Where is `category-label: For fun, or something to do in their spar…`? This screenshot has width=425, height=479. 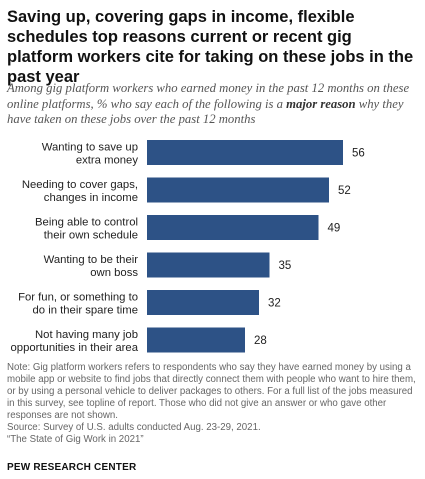 category-label: For fun, or something to do in their spar… is located at coordinates (78, 304).